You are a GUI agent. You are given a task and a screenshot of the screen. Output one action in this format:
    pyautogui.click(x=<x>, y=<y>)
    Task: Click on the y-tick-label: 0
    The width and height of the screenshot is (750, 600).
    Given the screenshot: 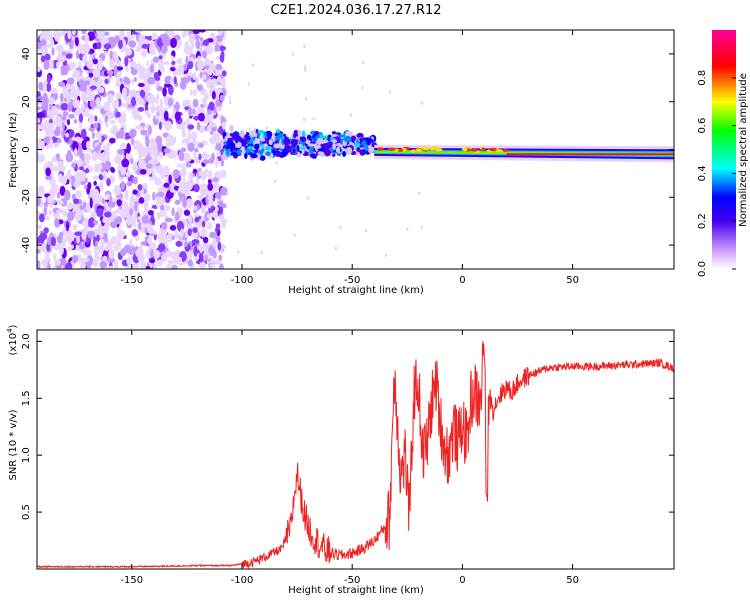 What is the action you would take?
    pyautogui.click(x=26, y=149)
    